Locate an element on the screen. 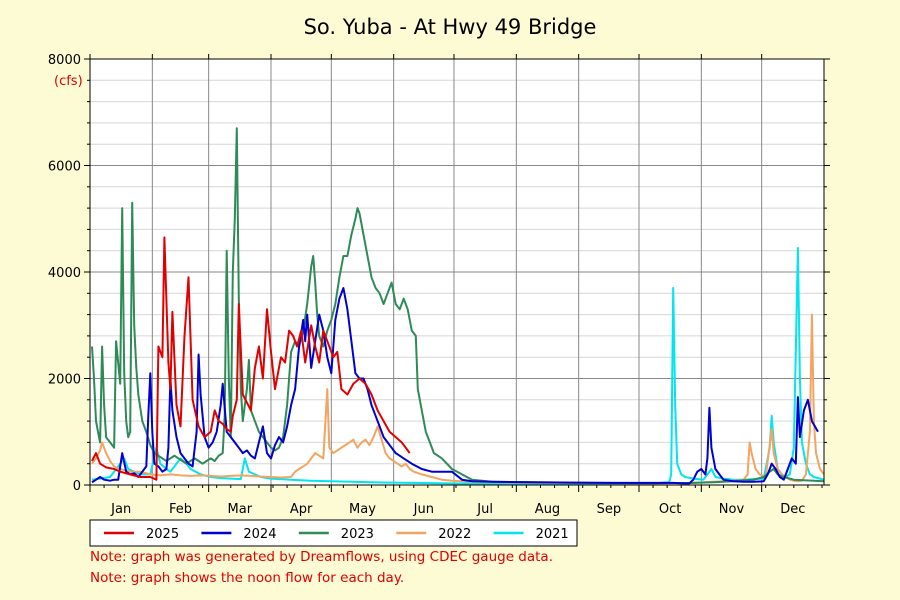 The height and width of the screenshot is (600, 900). x-tick-labels: Jan Feb Mar Apr May Jun Jul Aug Sep Oct Nov Dec is located at coordinates (457, 509).